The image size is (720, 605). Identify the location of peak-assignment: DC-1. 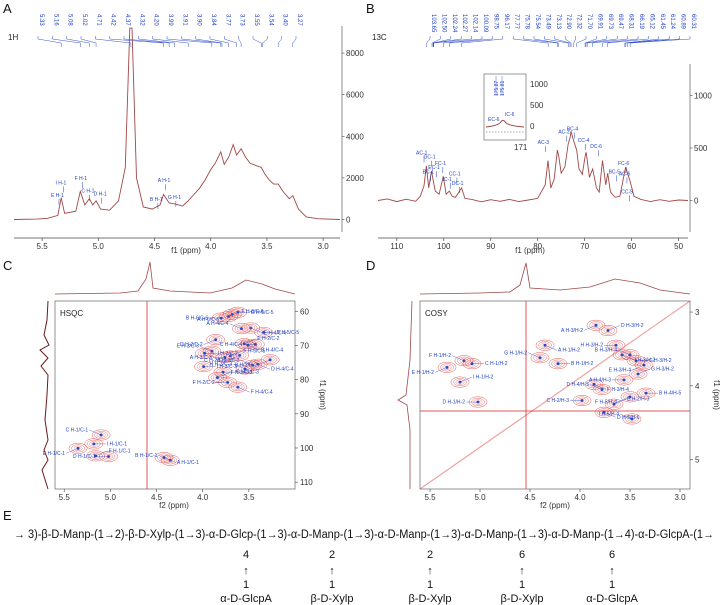
(458, 184).